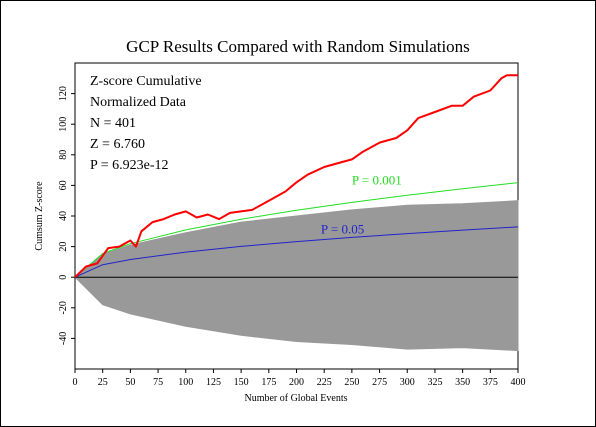 Image resolution: width=596 pixels, height=427 pixels. I want to click on info-line: Normalized Data, so click(138, 102).